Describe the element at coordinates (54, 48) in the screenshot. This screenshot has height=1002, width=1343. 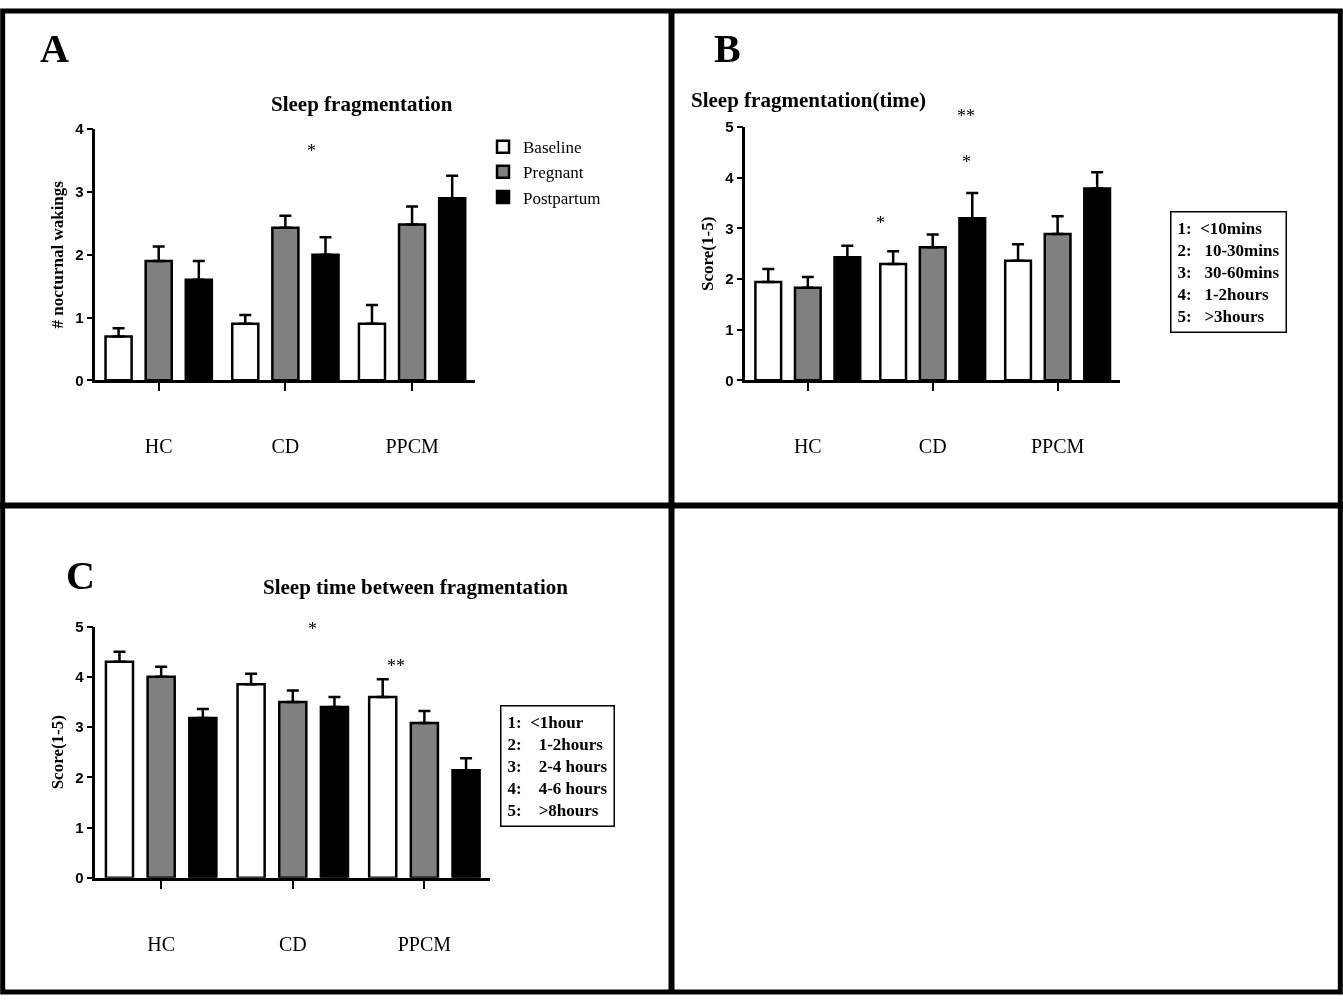
I see `text: A` at that location.